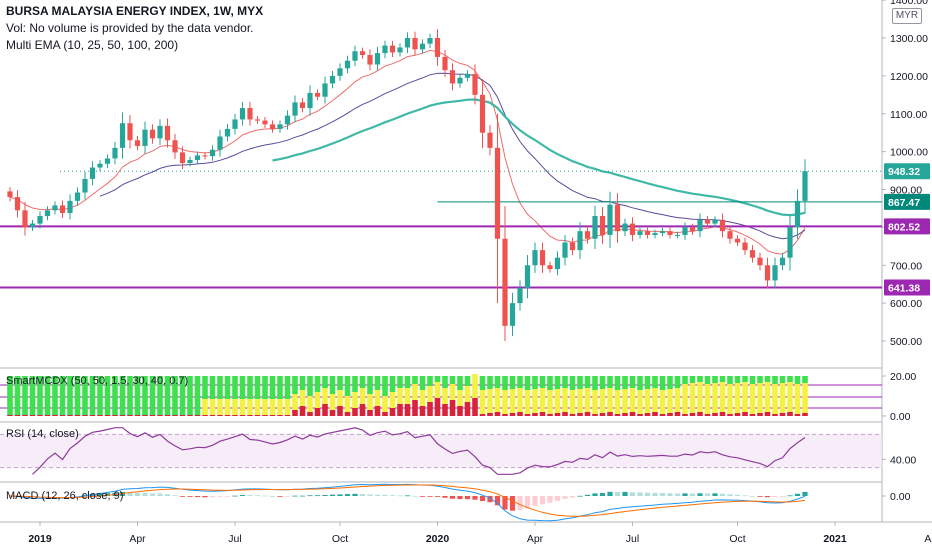  Describe the element at coordinates (42, 434) in the screenshot. I see `rsi-label: RSI (14, close)` at that location.